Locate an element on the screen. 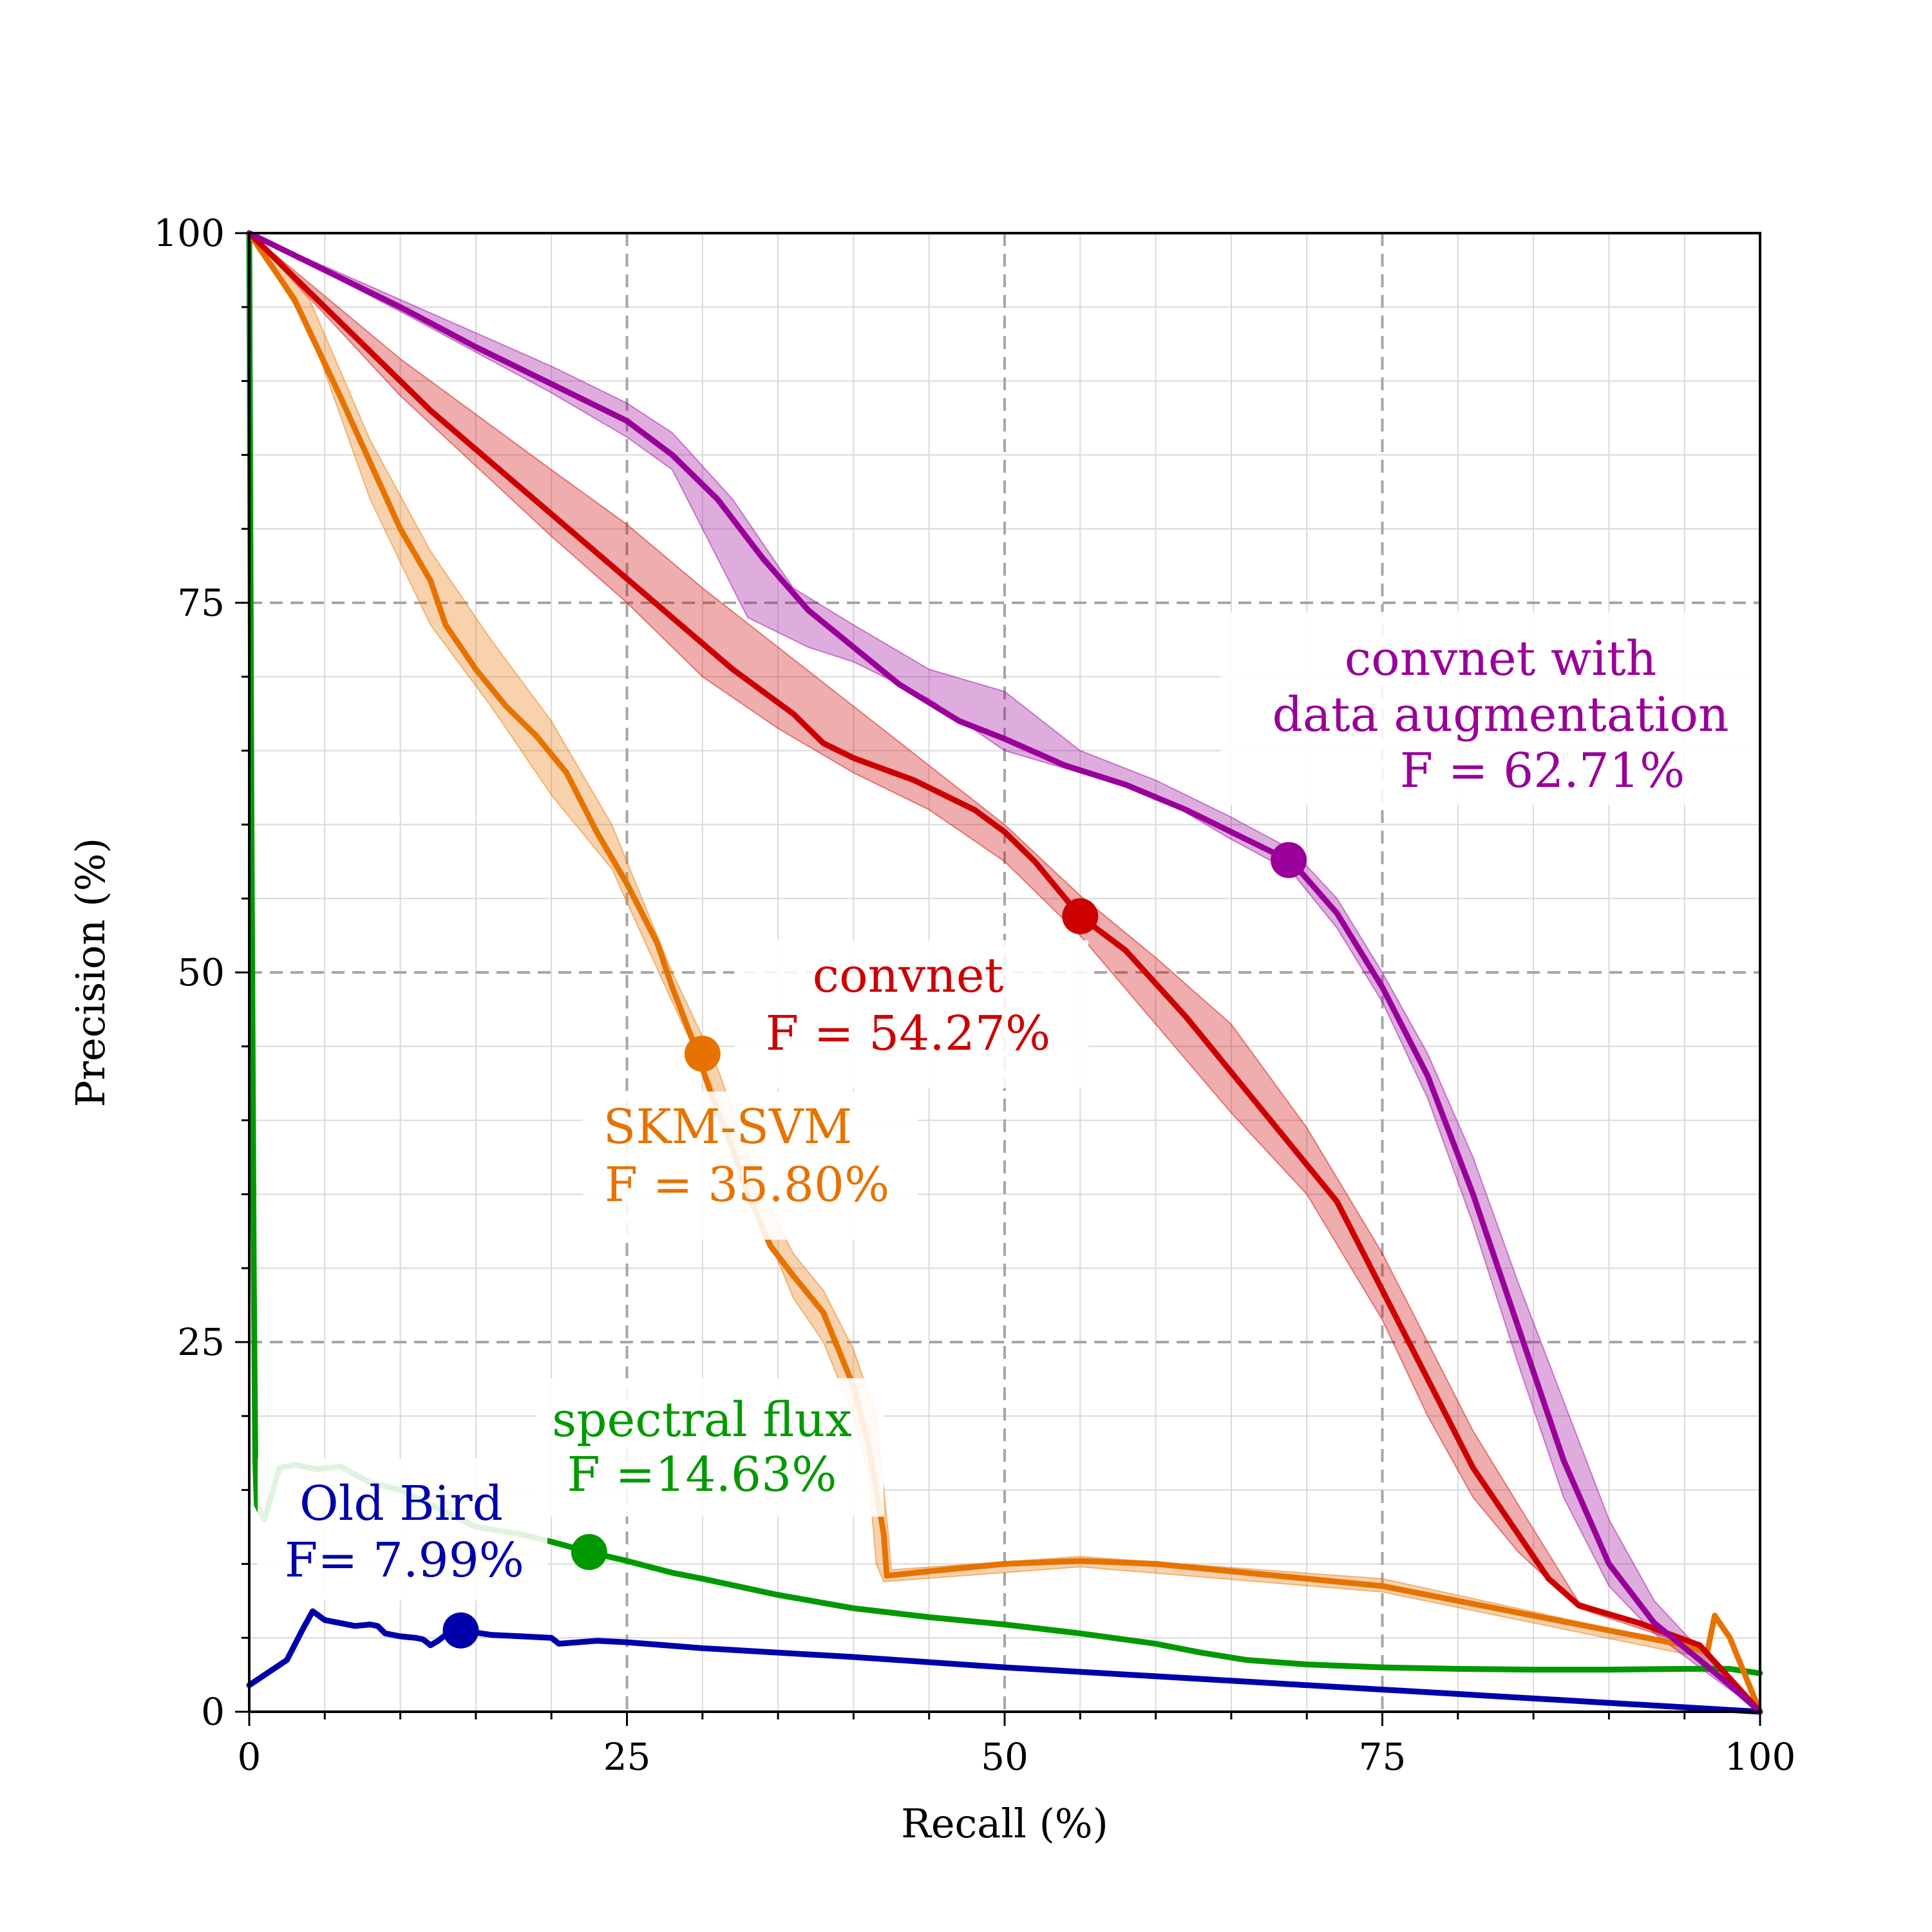 The width and height of the screenshot is (1932, 1932). annotation-box-convnet_aug is located at coordinates (1504, 709).